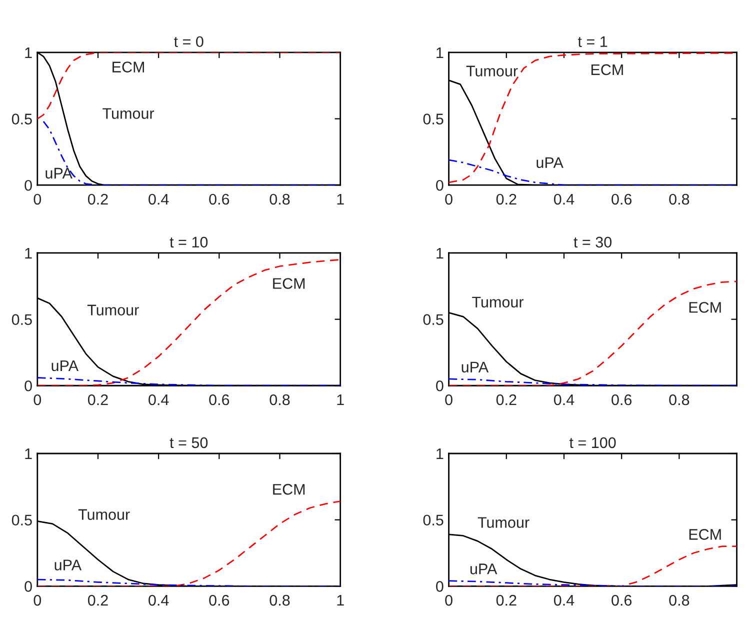 The width and height of the screenshot is (748, 617). I want to click on chart-title: t = 0, so click(189, 42).